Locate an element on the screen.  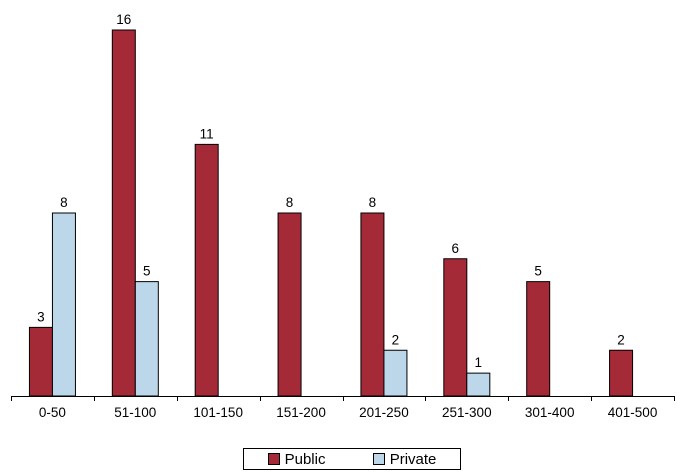
data-label-public-0-50: 3 is located at coordinates (41, 316).